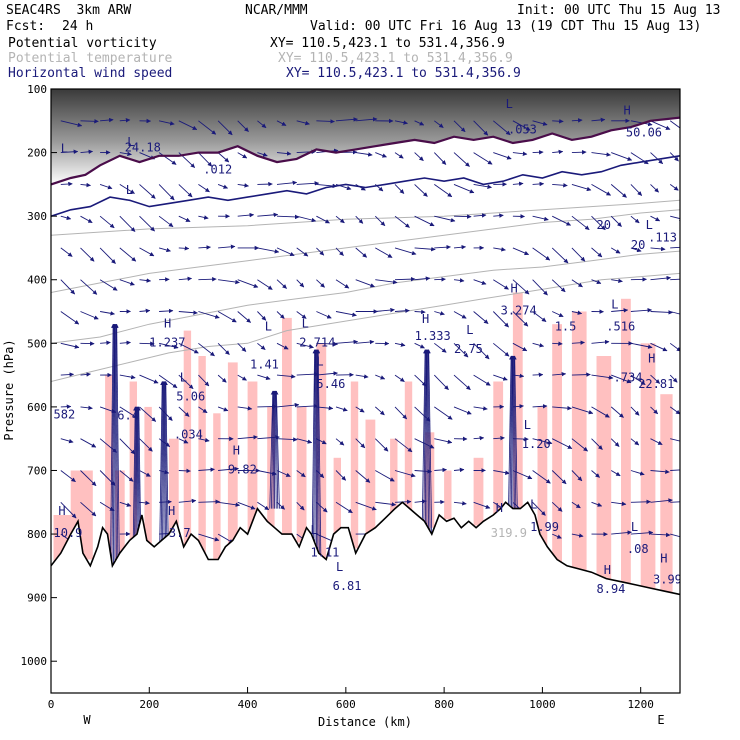 The image size is (740, 740). I want to click on x-tick-label: 800, so click(444, 704).